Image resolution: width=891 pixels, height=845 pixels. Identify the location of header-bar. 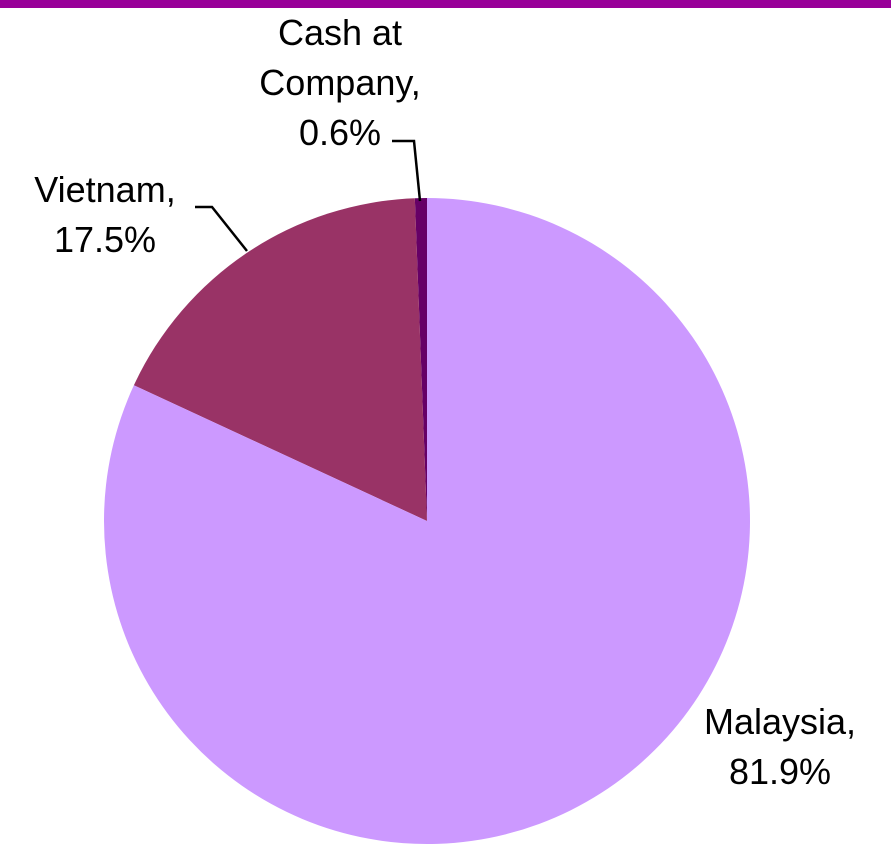
(445, 4).